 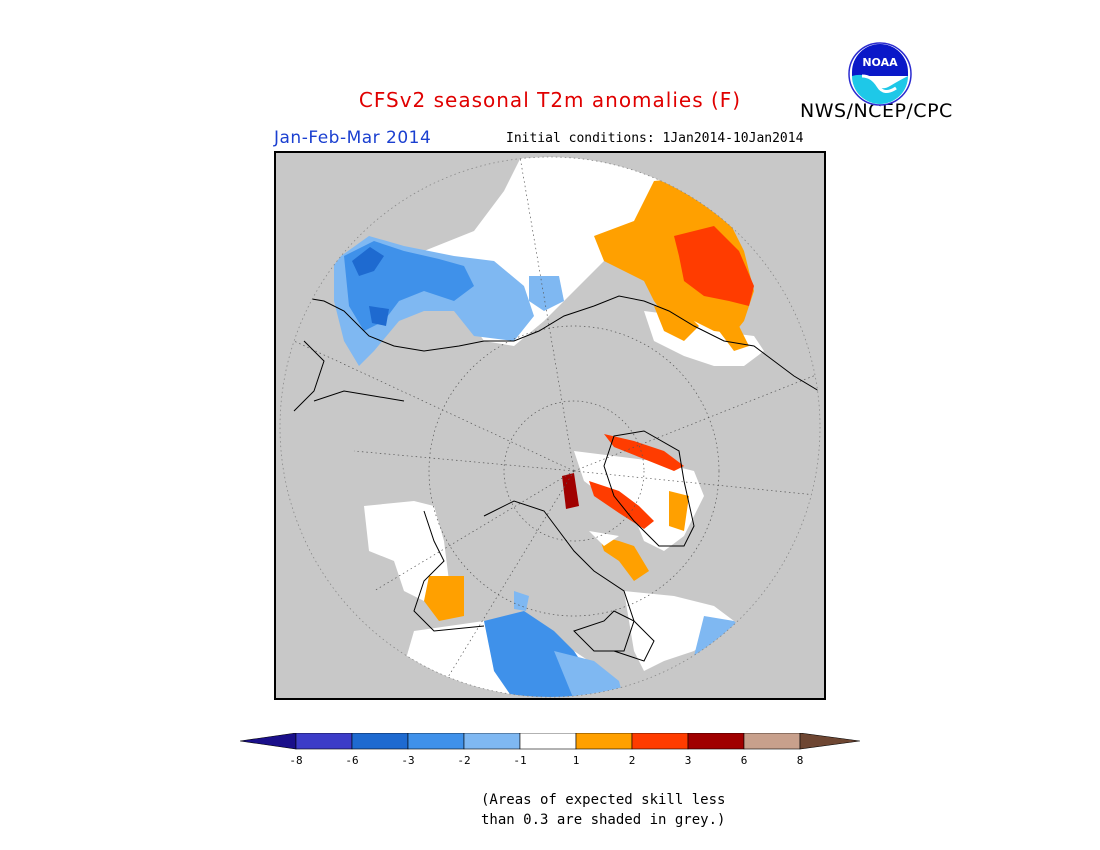 I want to click on colorbar-tick-label: -6, so click(x=351, y=760).